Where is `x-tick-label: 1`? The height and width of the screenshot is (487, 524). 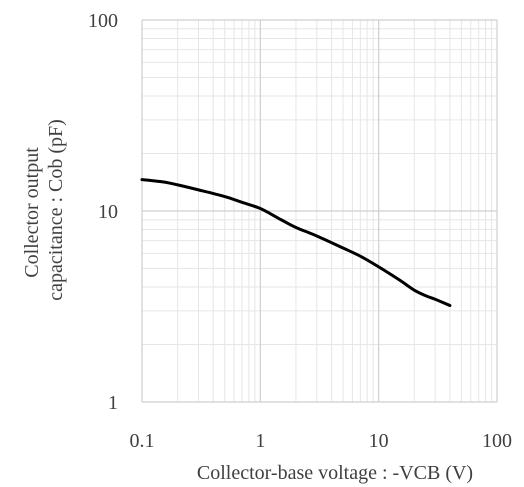 x-tick-label: 1 is located at coordinates (260, 441).